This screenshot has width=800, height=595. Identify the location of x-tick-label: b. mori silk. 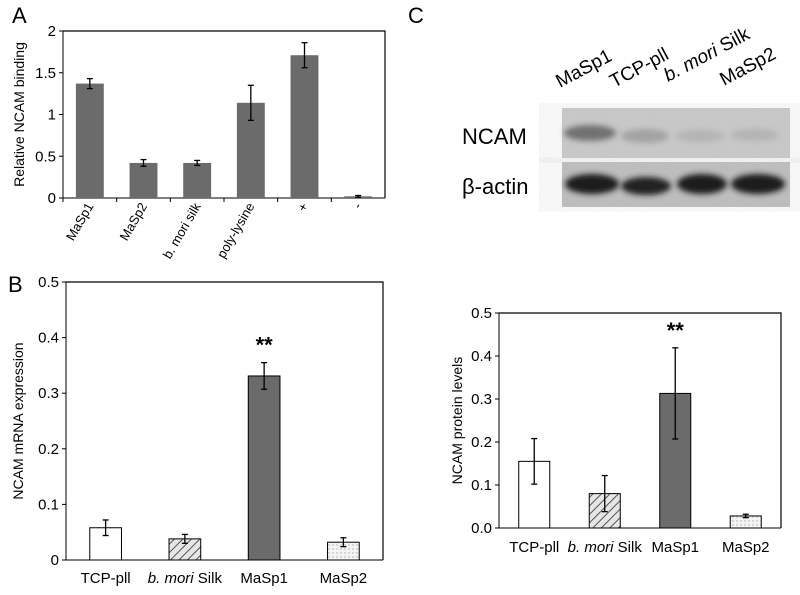
(182, 231).